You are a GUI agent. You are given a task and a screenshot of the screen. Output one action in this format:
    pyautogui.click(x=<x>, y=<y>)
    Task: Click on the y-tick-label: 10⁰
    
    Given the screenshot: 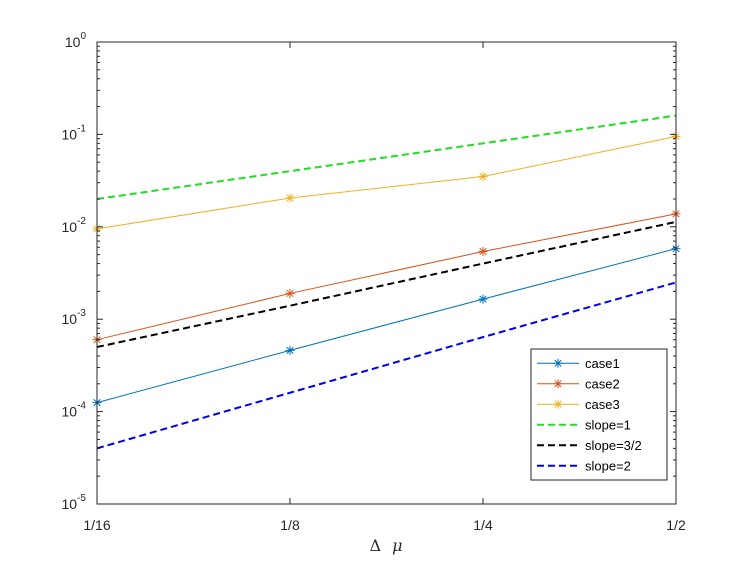 What is the action you would take?
    pyautogui.click(x=76, y=40)
    